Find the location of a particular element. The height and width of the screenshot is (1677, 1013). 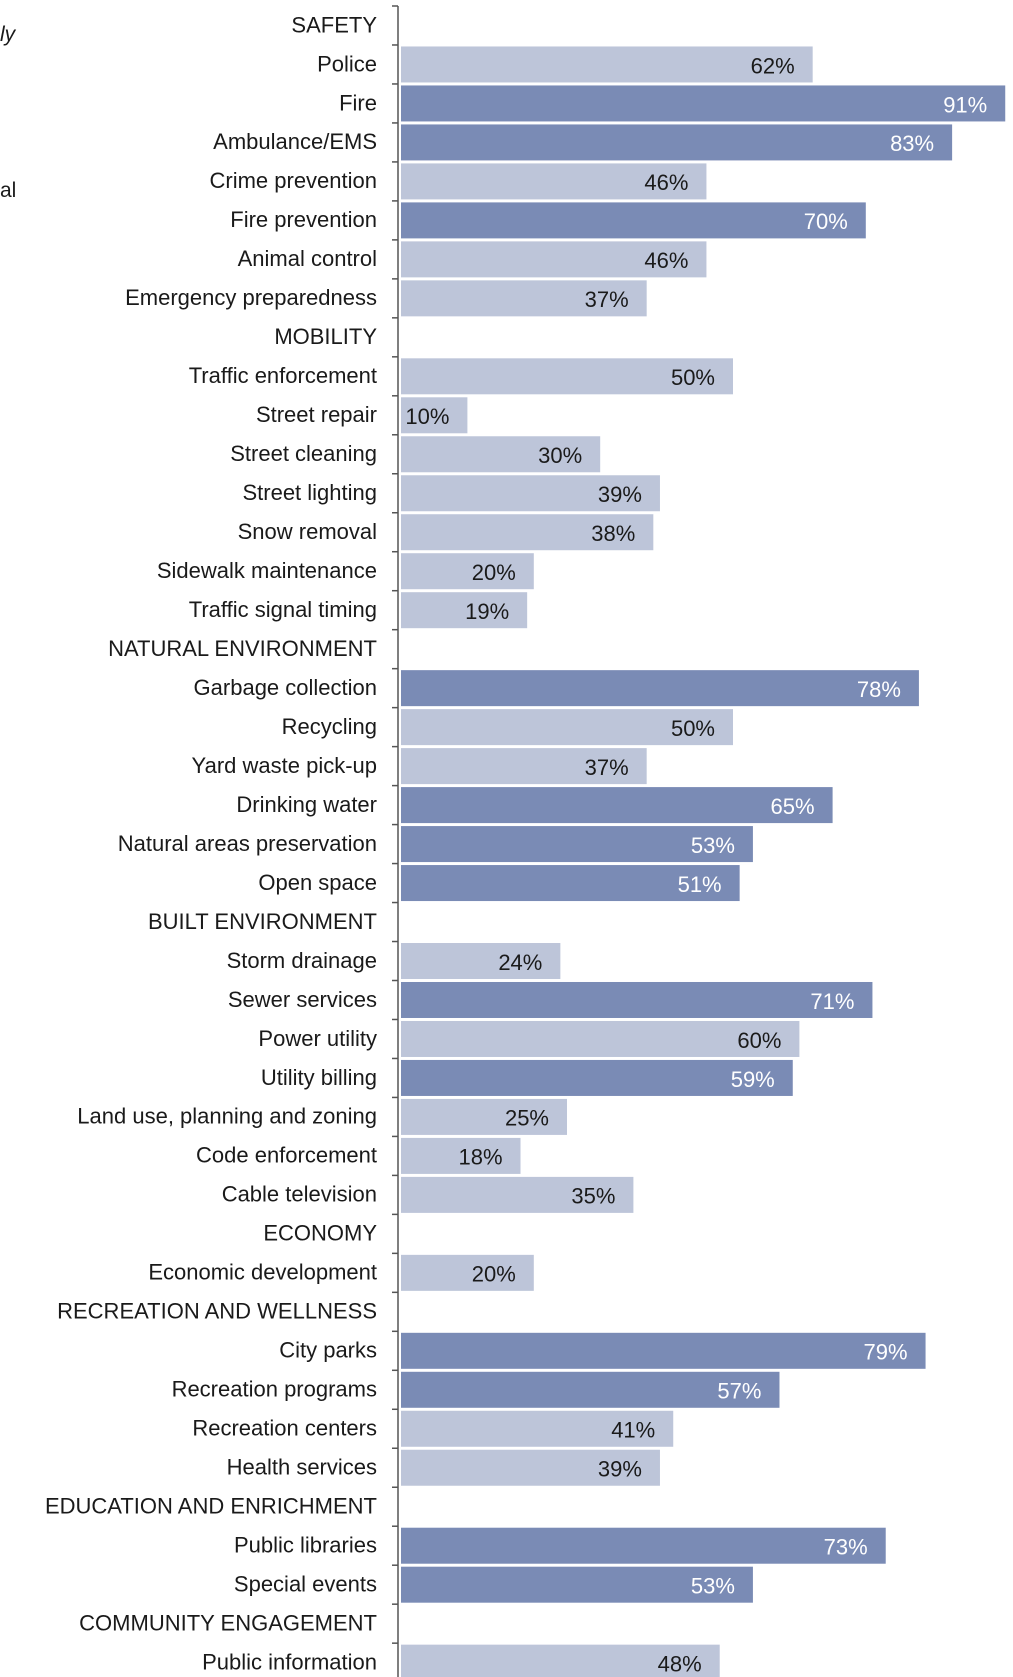

clipped-text-fragment-middle: al is located at coordinates (8, 190).